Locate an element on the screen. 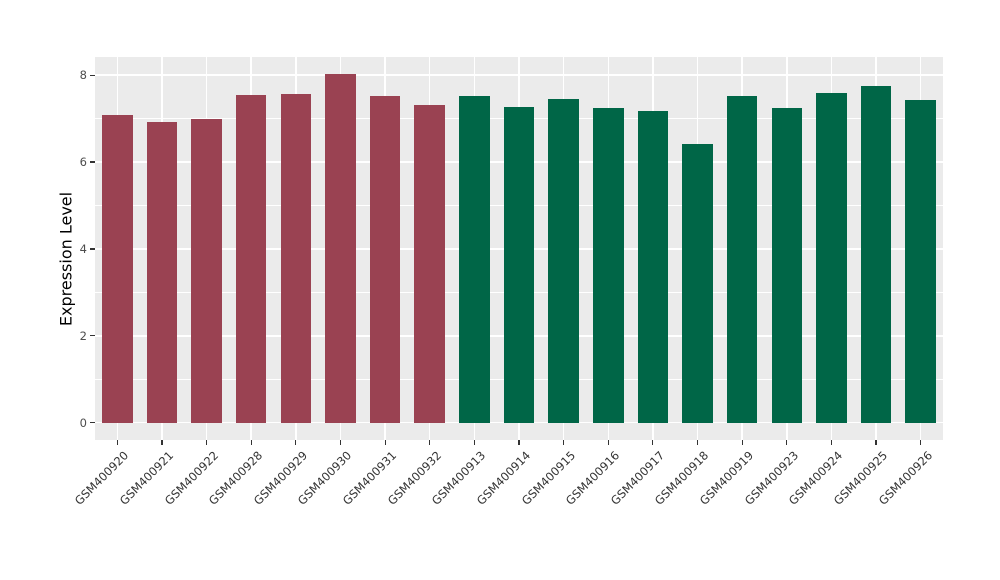  bar-GSM400914 is located at coordinates (519, 264).